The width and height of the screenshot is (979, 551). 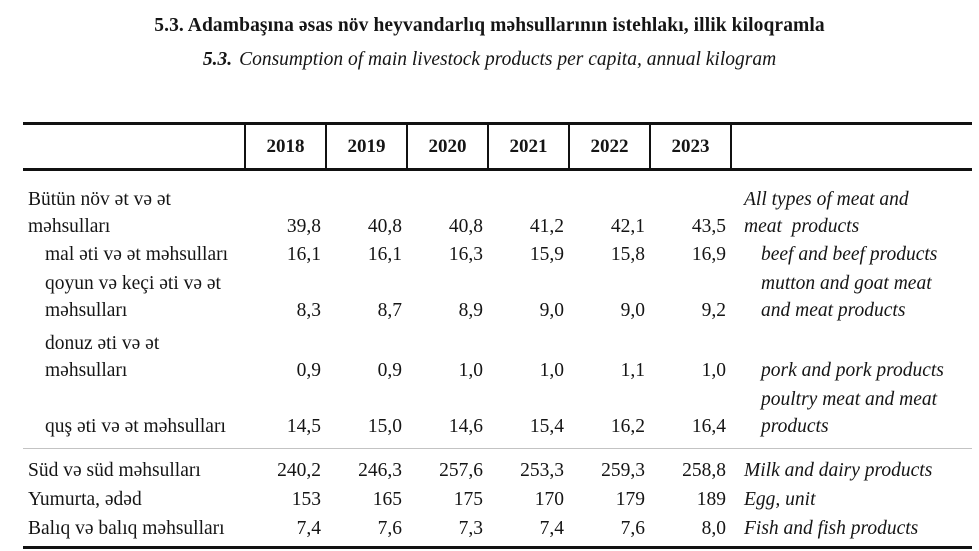 I want to click on value-cell: 189, so click(x=711, y=499).